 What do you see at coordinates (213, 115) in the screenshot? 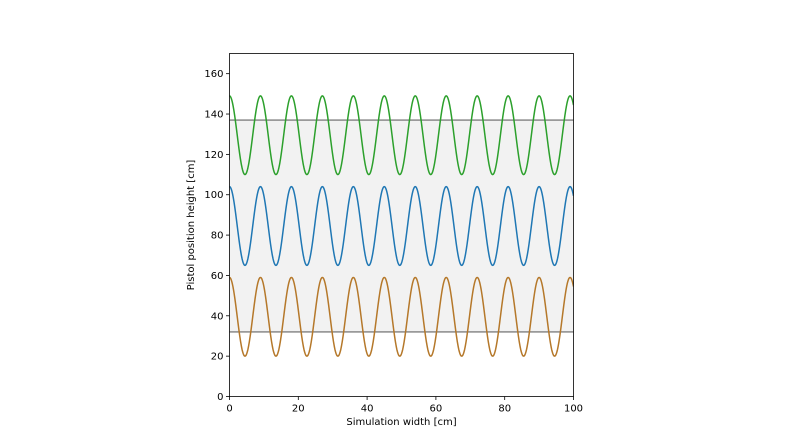
I see `y-tick-label: 140` at bounding box center [213, 115].